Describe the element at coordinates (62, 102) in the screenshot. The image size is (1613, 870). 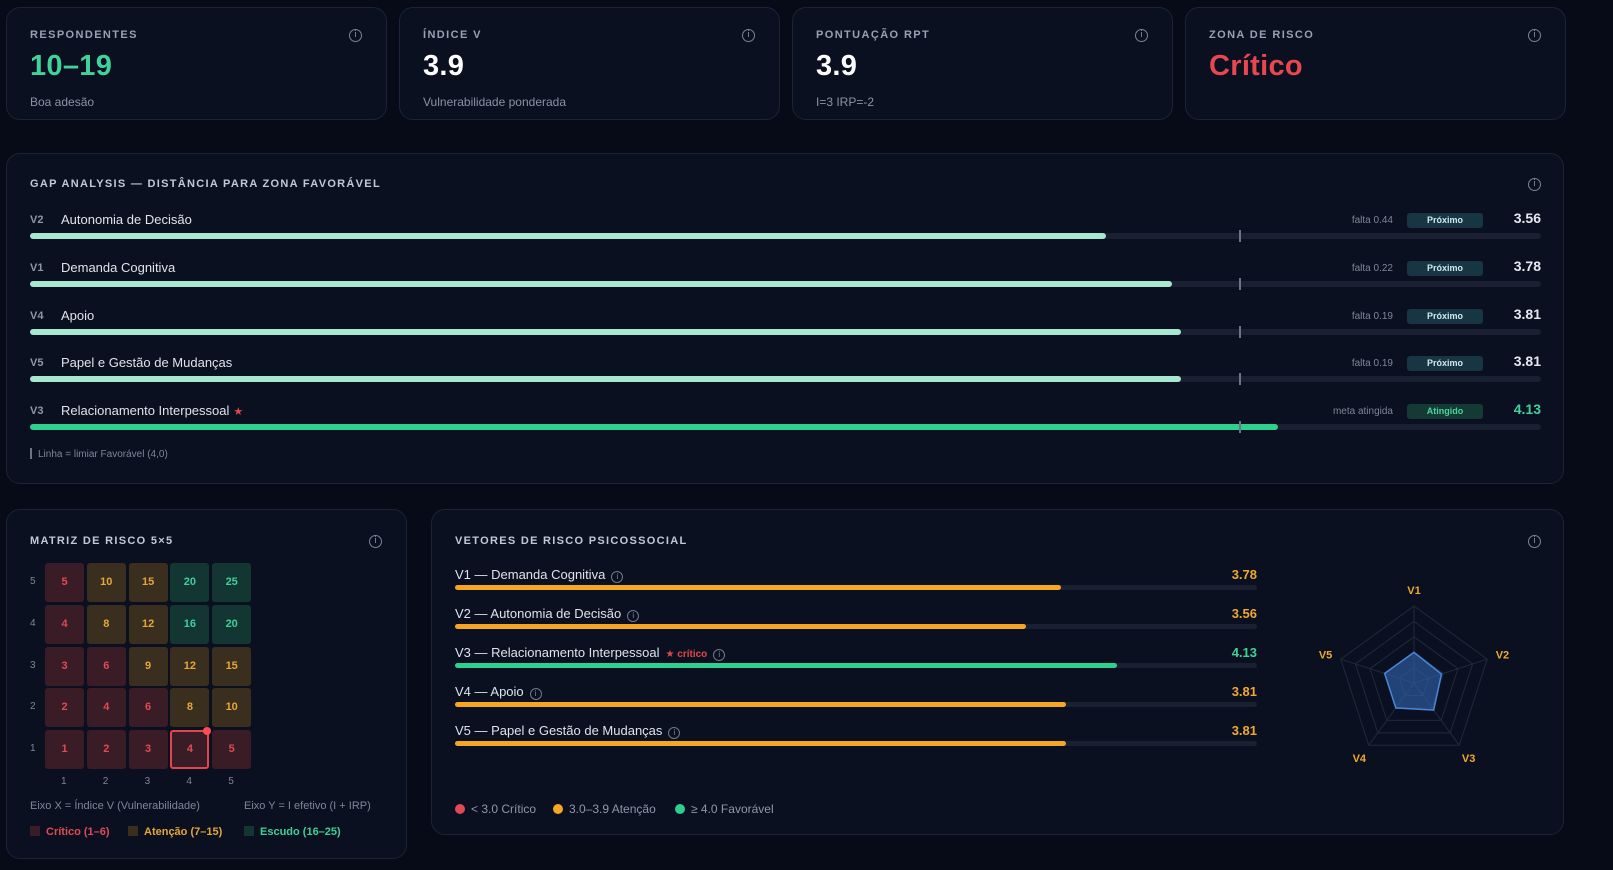
I see `kpi-subtitle: Boa adesão` at that location.